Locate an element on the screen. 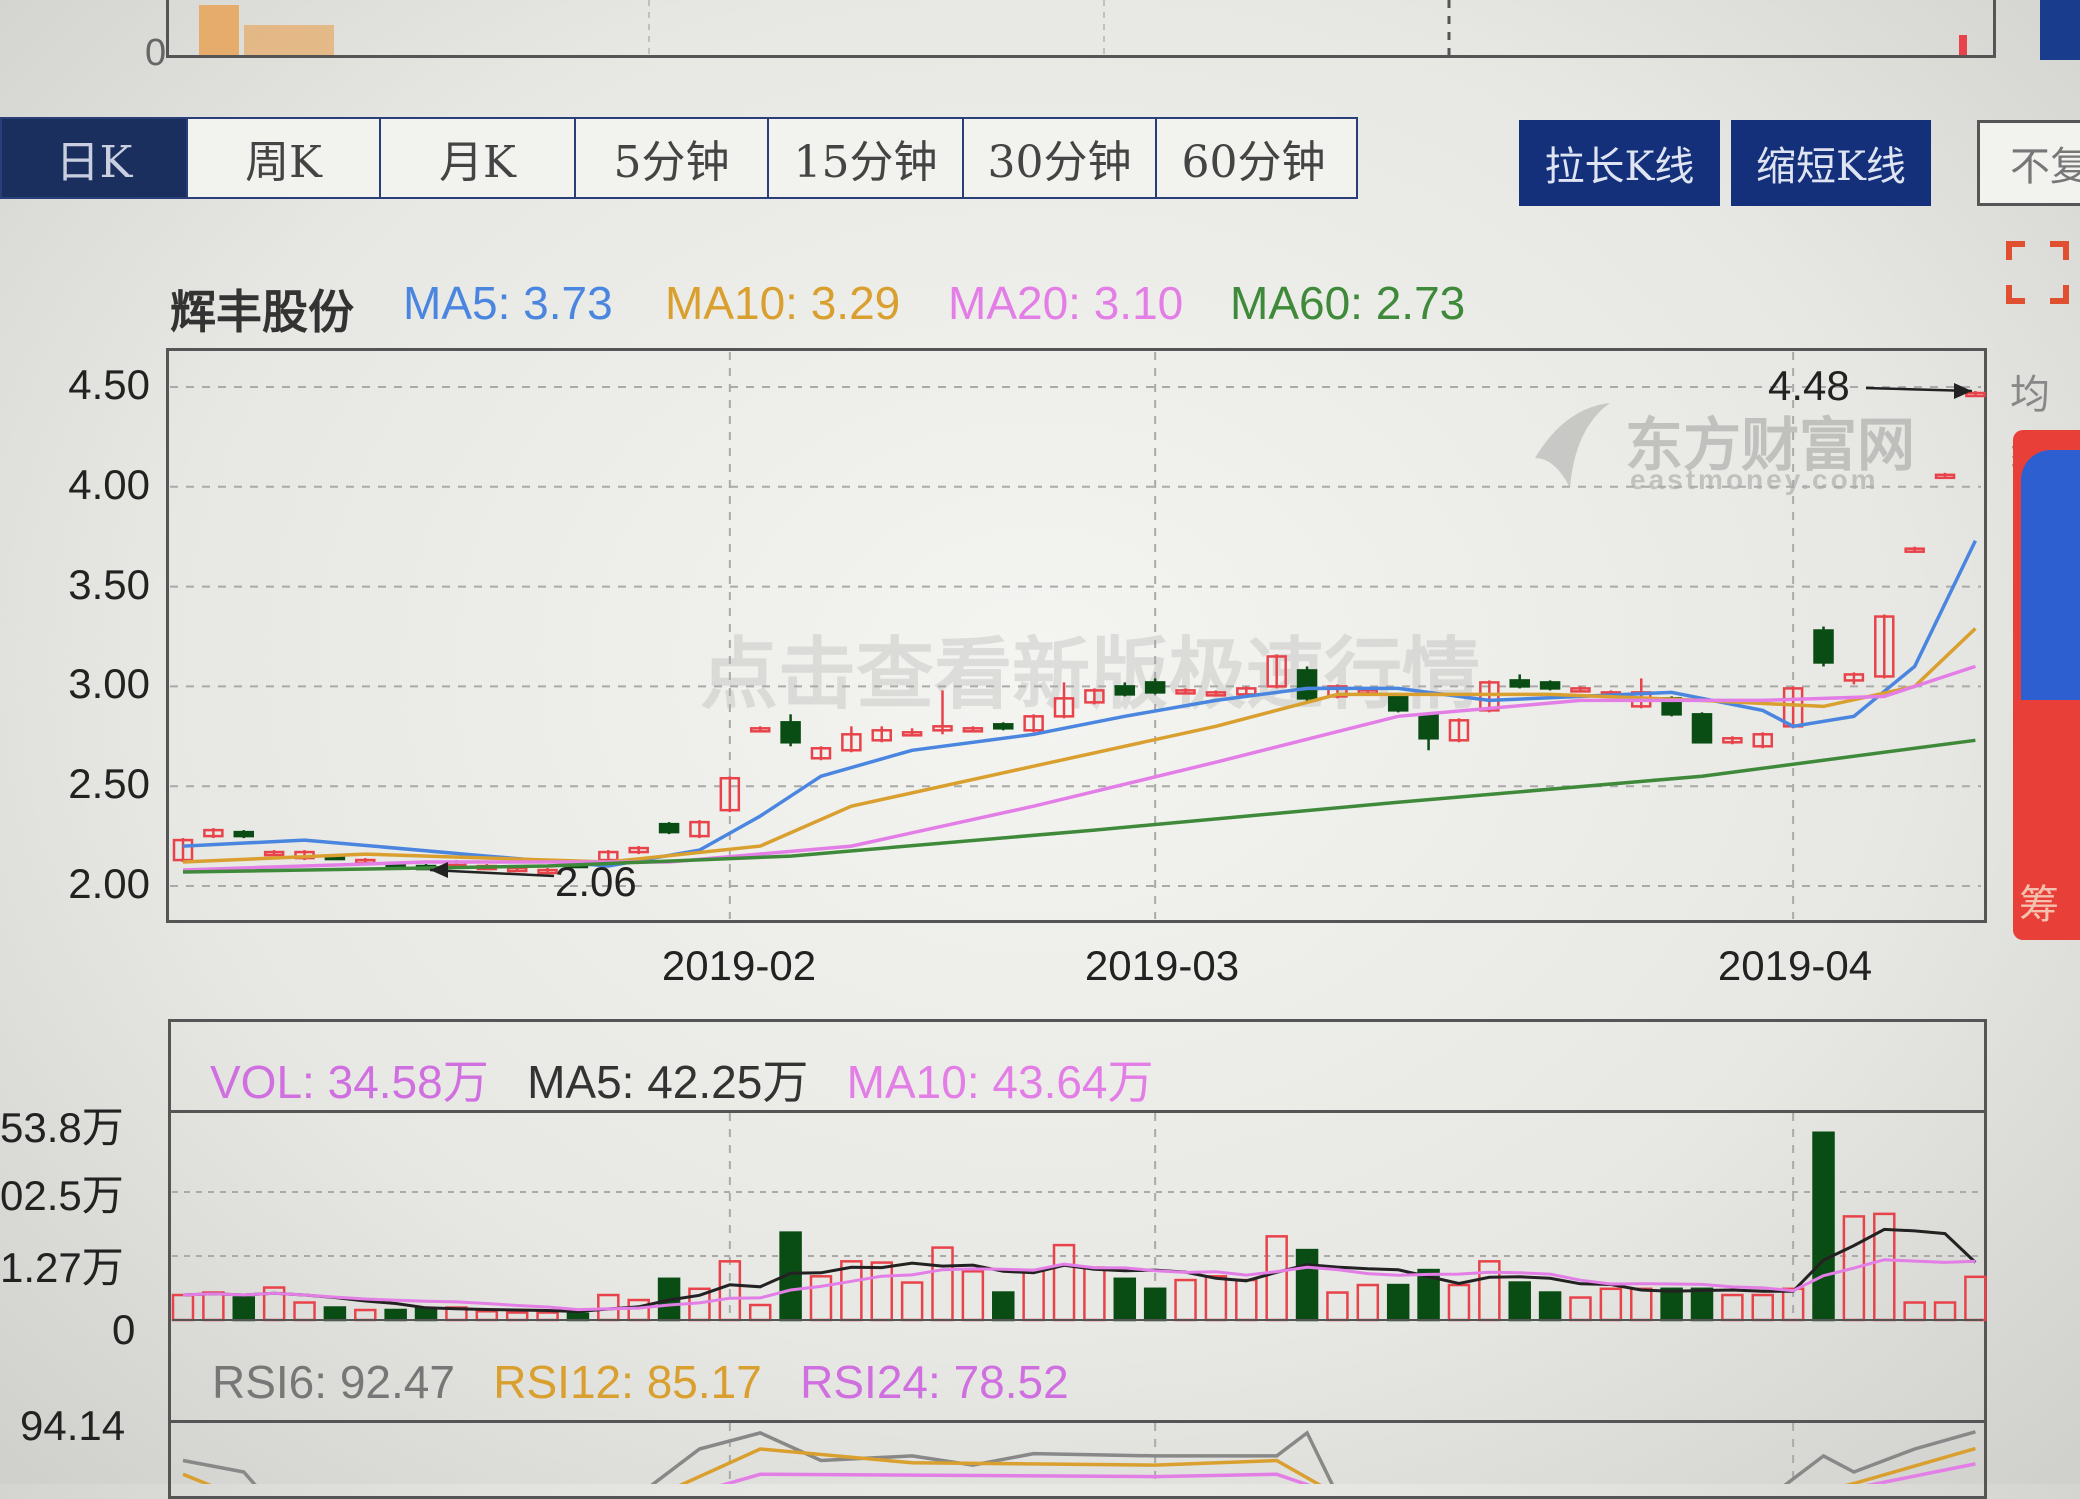 This screenshot has height=1499, width=2080. ma-line-ma60 is located at coordinates (1079, 806).